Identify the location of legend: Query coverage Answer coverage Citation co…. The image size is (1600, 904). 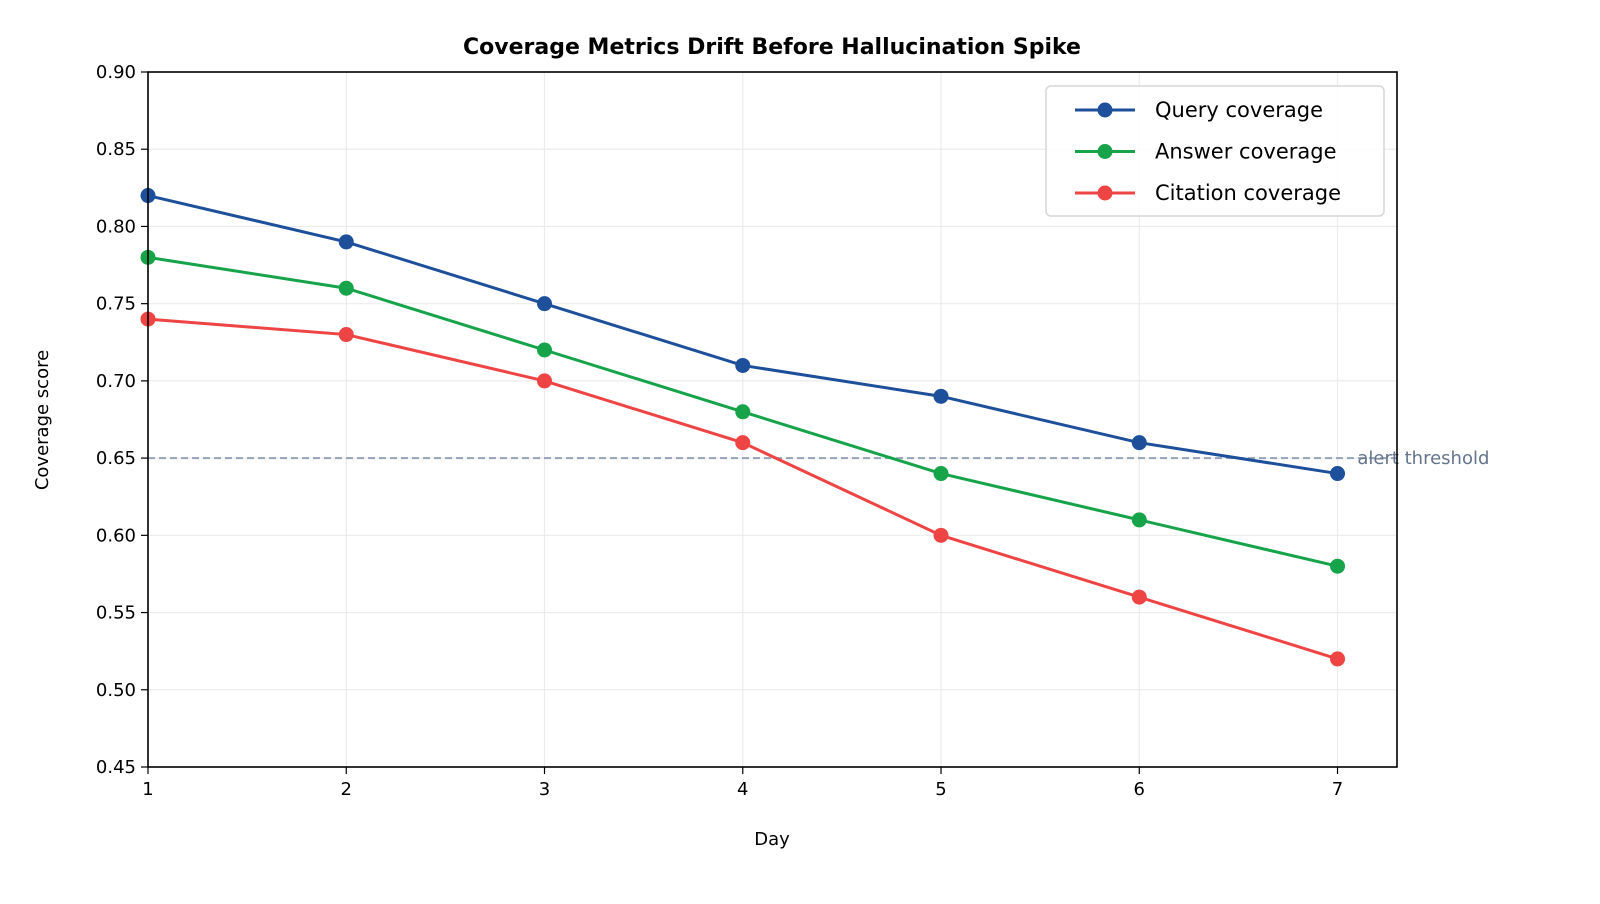
(1215, 151).